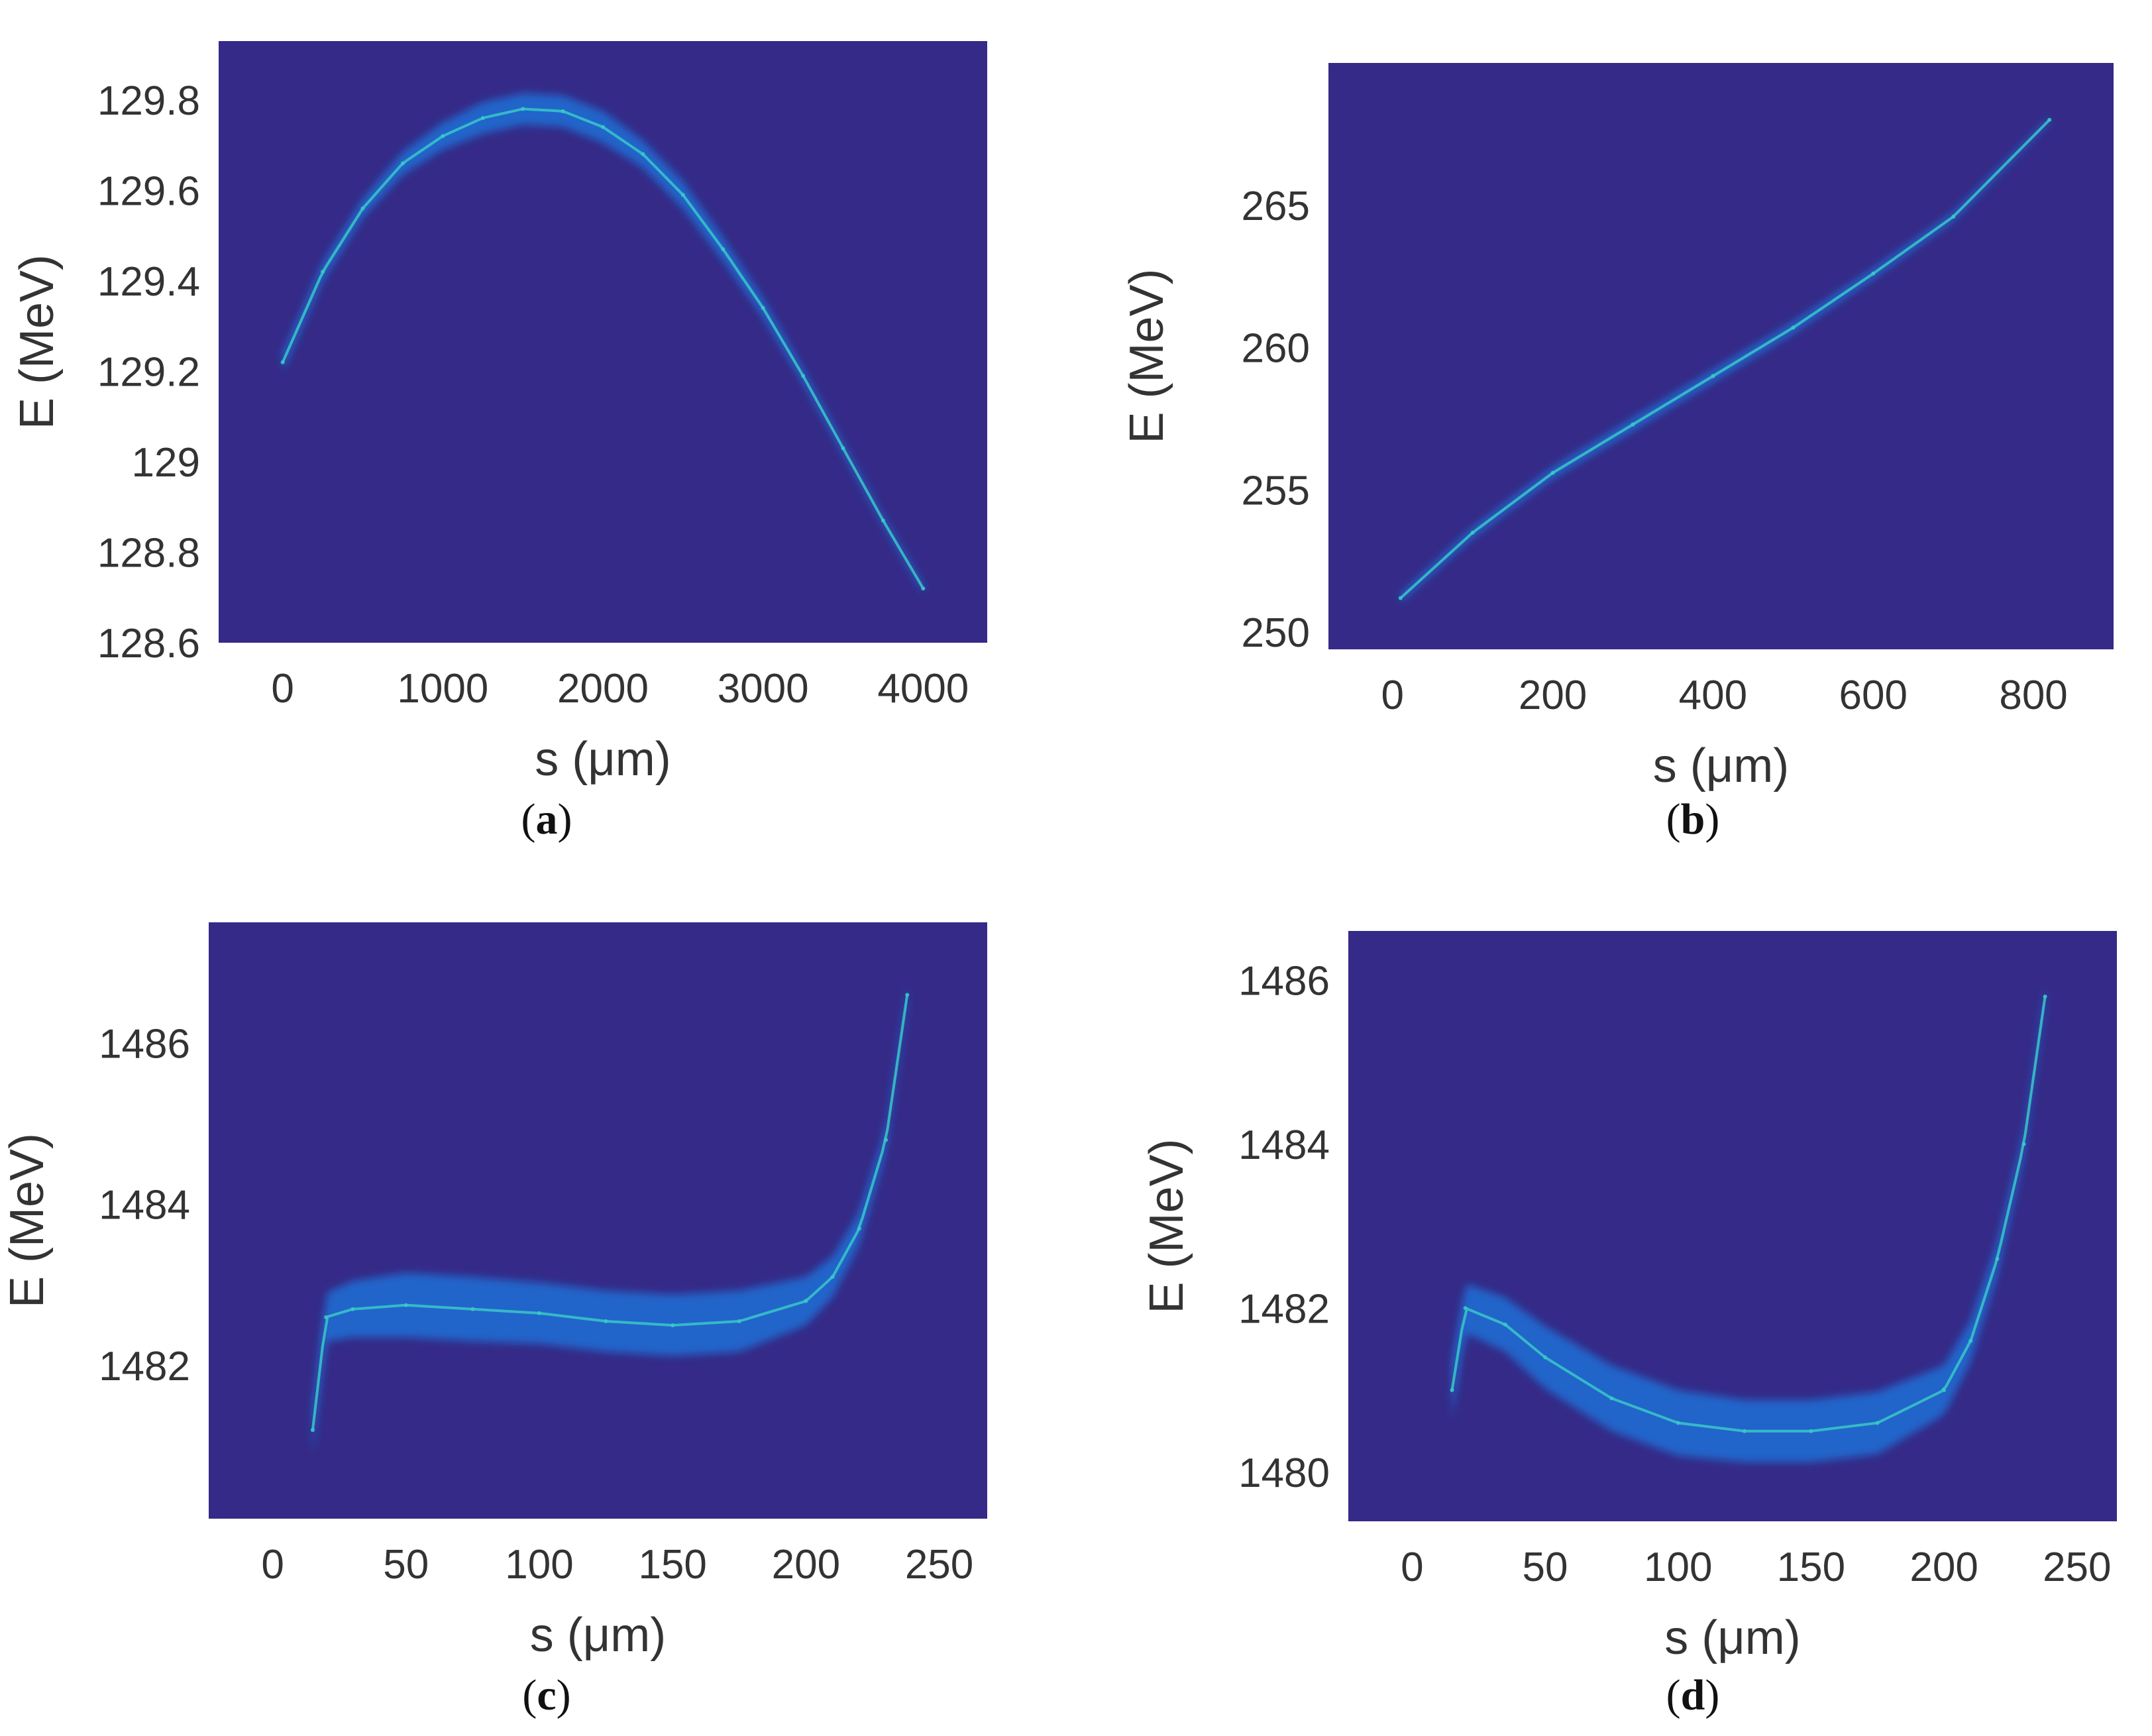 This screenshot has height=1736, width=2152. I want to click on x-tick-label-c-3: 150, so click(672, 1565).